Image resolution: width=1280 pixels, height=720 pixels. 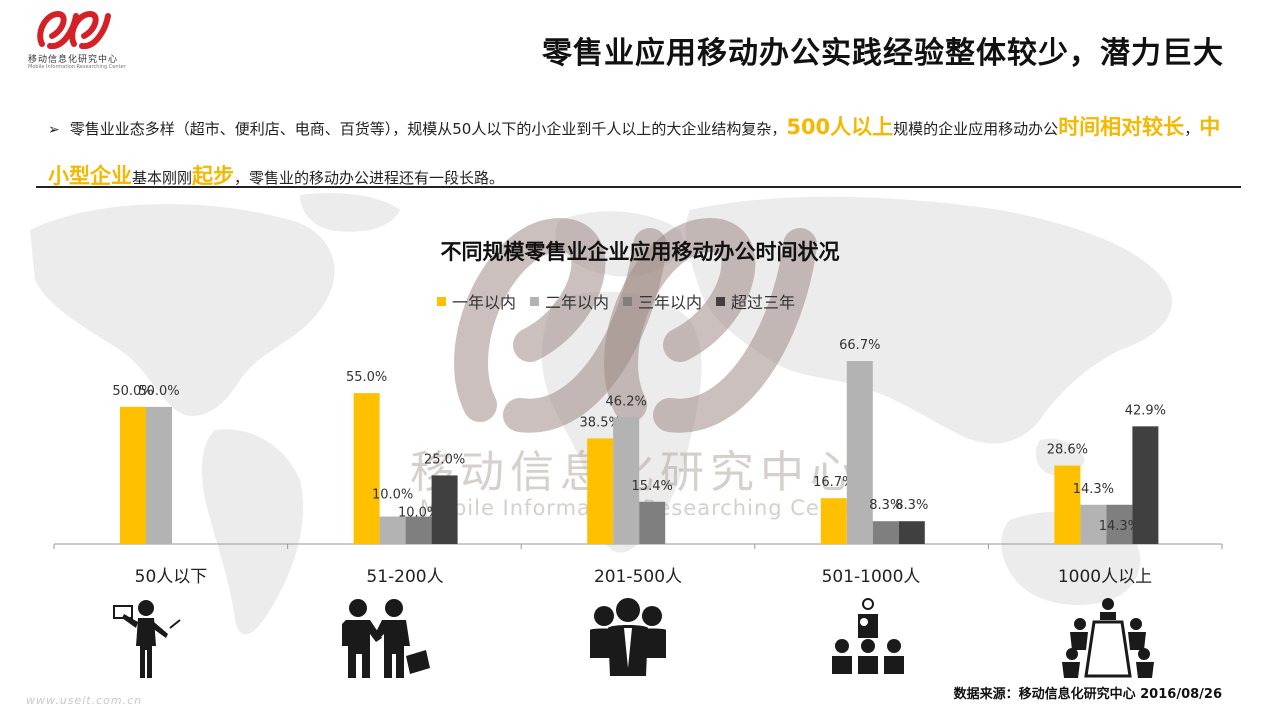 What do you see at coordinates (976, 129) in the screenshot?
I see `bullet-text: 规模的企业应用移动办公` at bounding box center [976, 129].